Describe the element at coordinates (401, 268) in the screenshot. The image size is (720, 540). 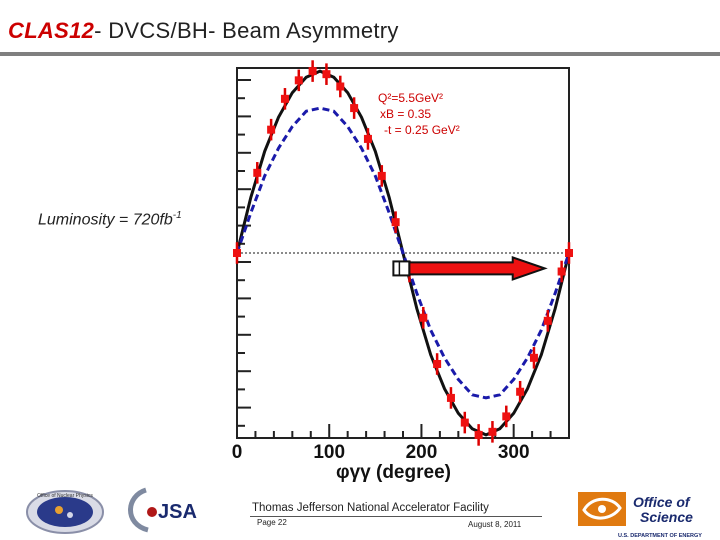
I see `arrow-tail-box` at that location.